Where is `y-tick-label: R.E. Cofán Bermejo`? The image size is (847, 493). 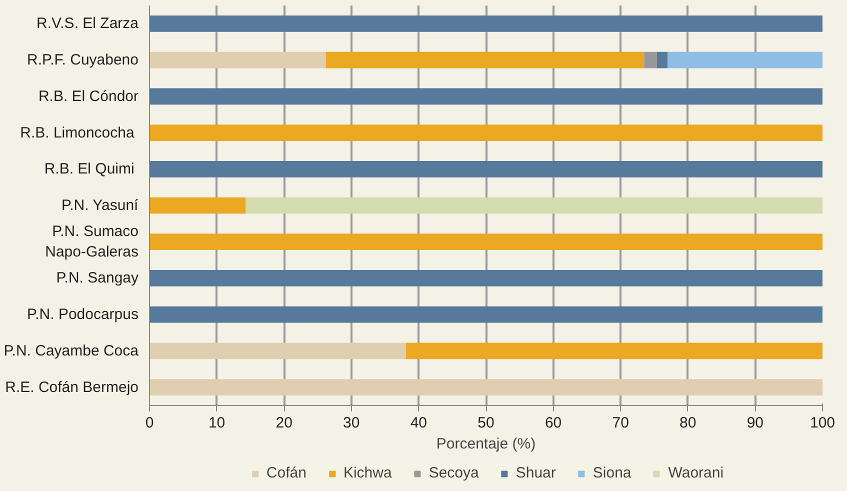
y-tick-label: R.E. Cofán Bermejo is located at coordinates (71, 387).